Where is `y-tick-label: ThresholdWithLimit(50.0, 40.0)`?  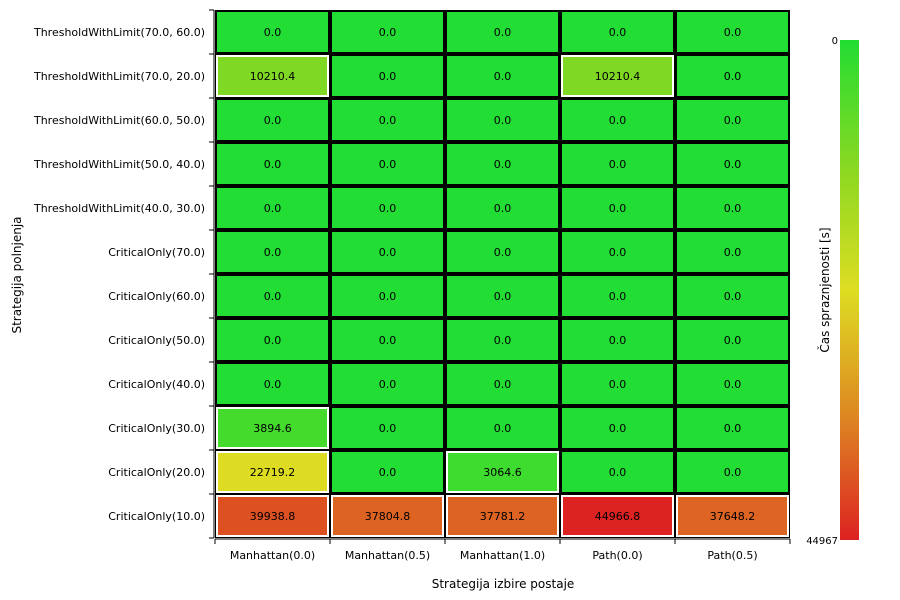 y-tick-label: ThresholdWithLimit(50.0, 40.0) is located at coordinates (119, 164).